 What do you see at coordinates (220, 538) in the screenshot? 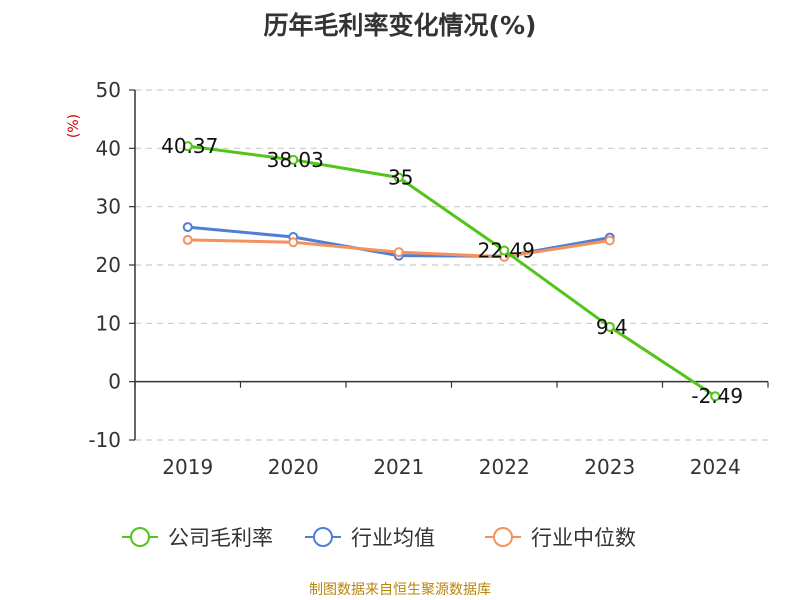
I see `legend-label: 公司毛利率` at bounding box center [220, 538].